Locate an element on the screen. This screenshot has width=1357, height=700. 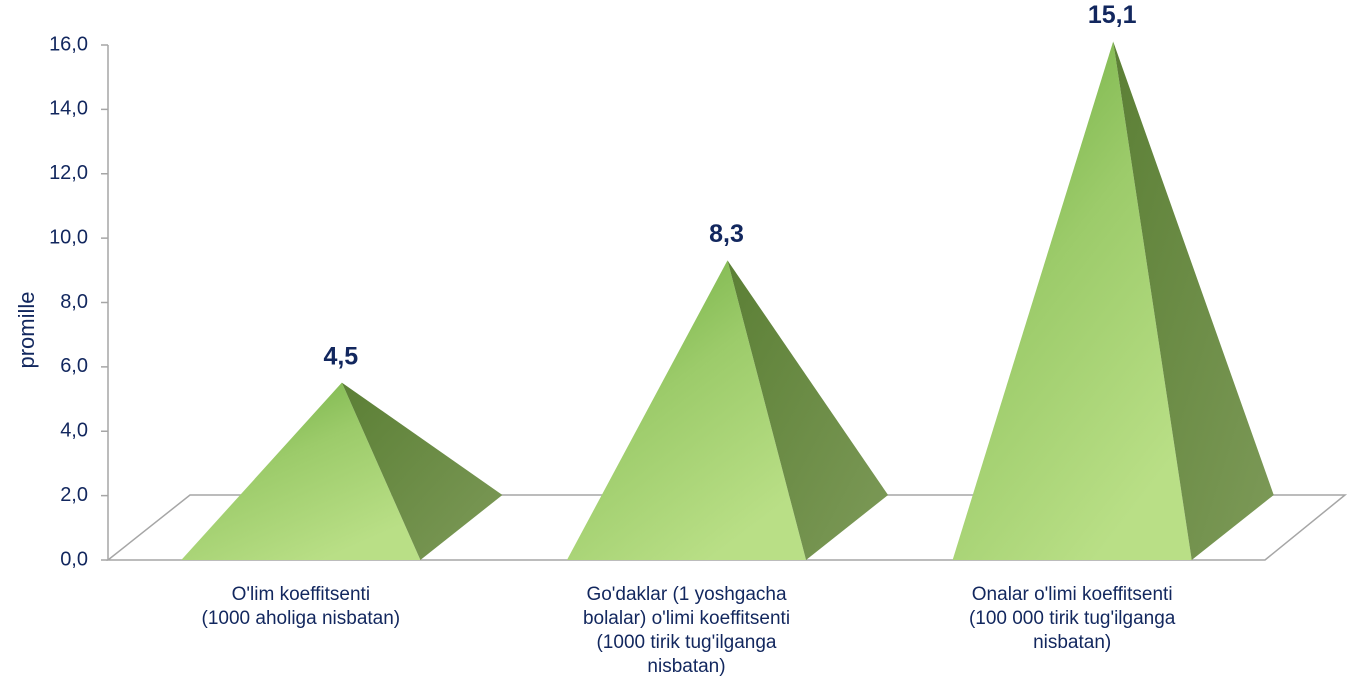
y-tick-label: 14,0 is located at coordinates (68, 109).